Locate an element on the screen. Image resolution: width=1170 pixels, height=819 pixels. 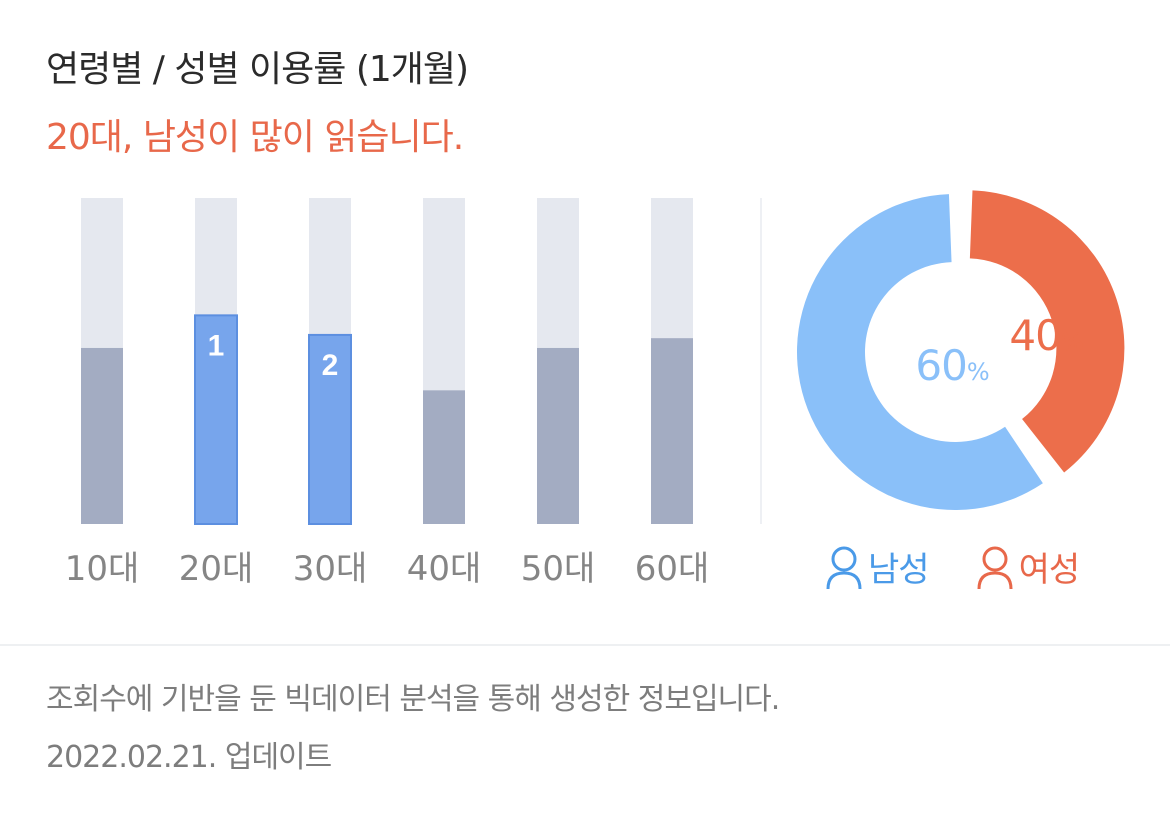
chart-title: 연령별 / 성별 이용률 (1개월) is located at coordinates (257, 69).